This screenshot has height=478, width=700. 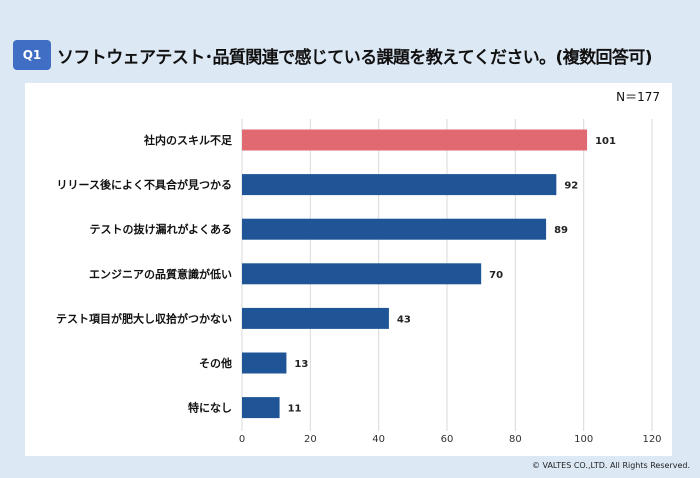 I want to click on copyright-text: © VALTES CO.,LTD. All Rights Reserved., so click(x=610, y=465).